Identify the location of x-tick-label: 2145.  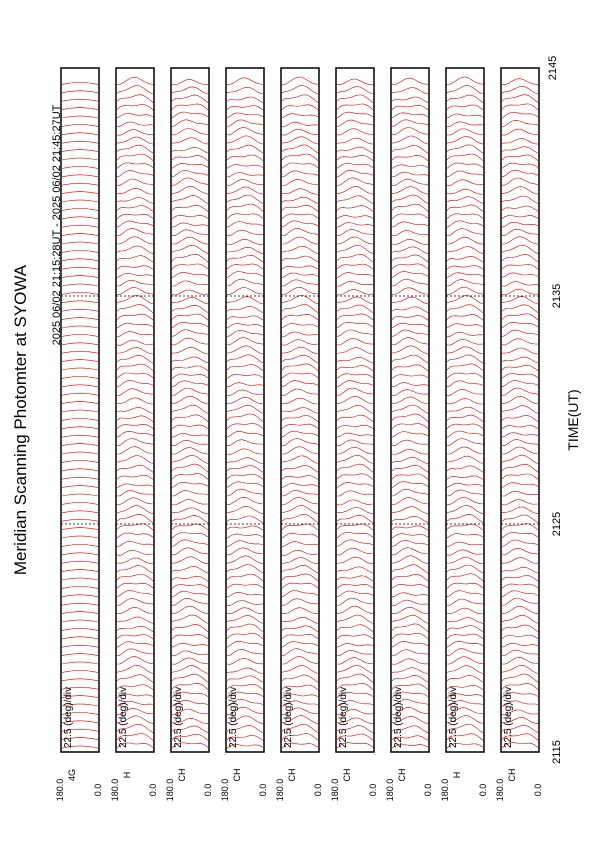
(553, 68).